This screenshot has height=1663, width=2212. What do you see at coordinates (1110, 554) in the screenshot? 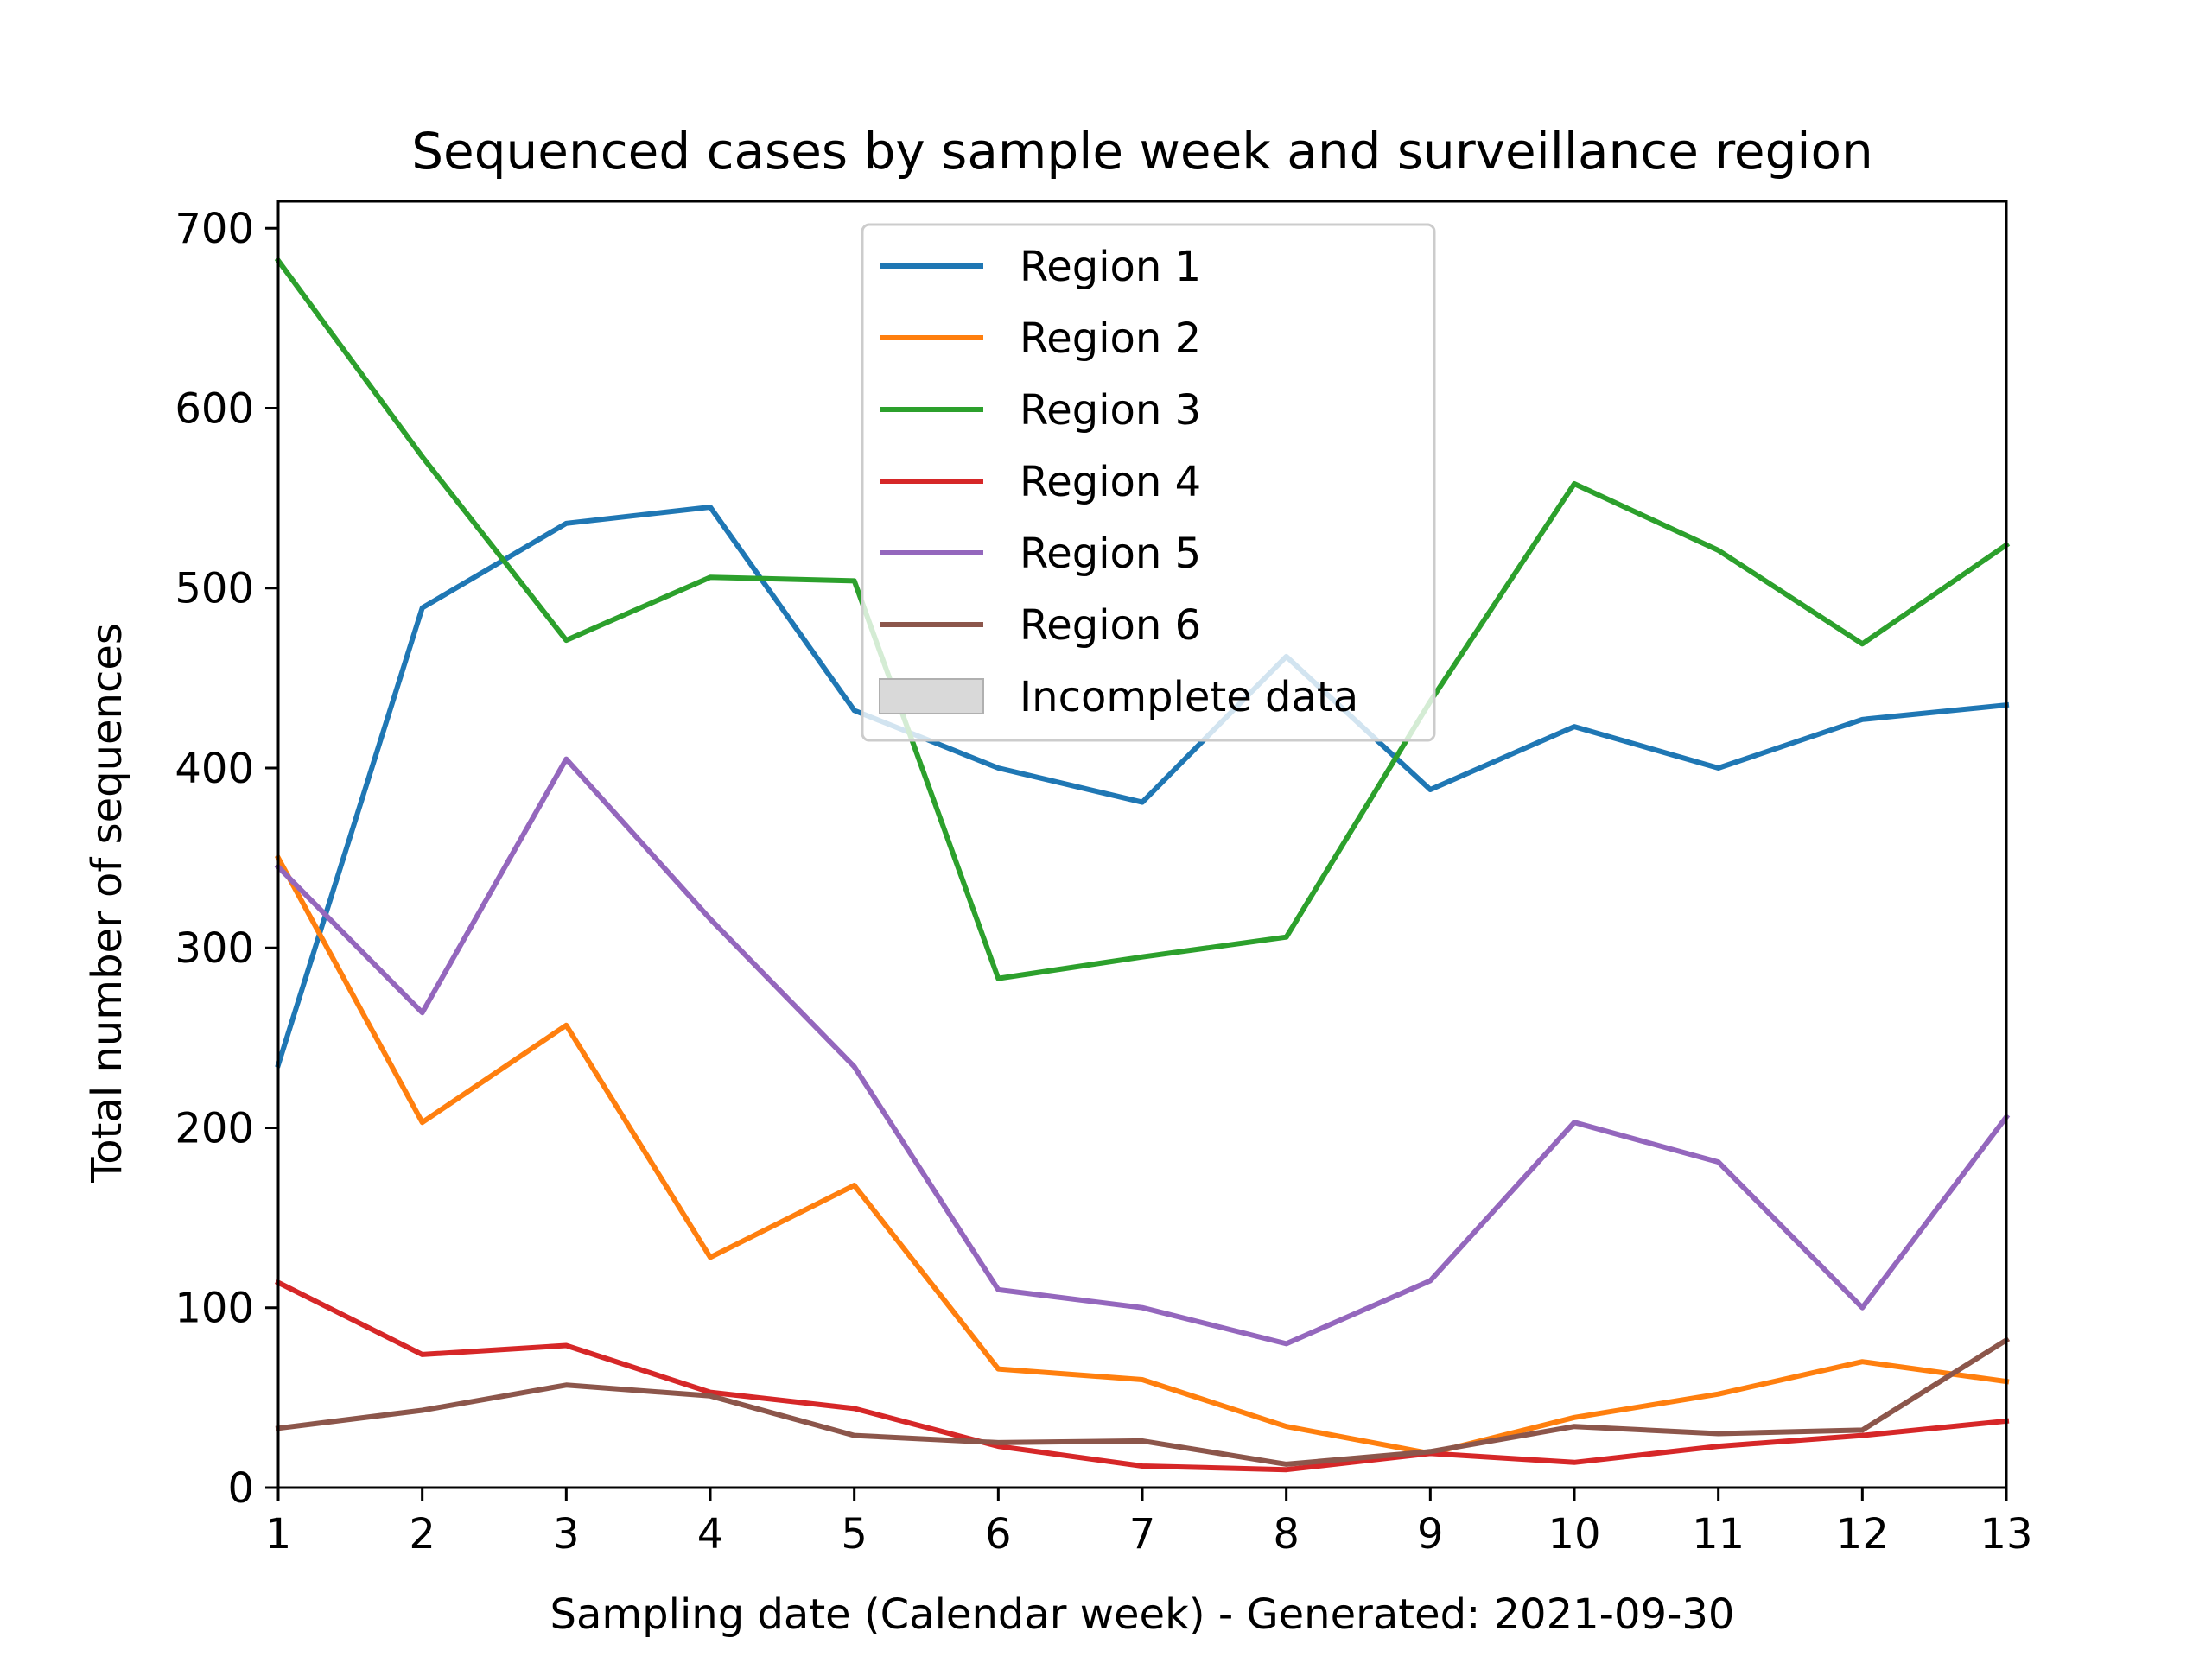
I see `legend-label-region-5: Region 5` at bounding box center [1110, 554].